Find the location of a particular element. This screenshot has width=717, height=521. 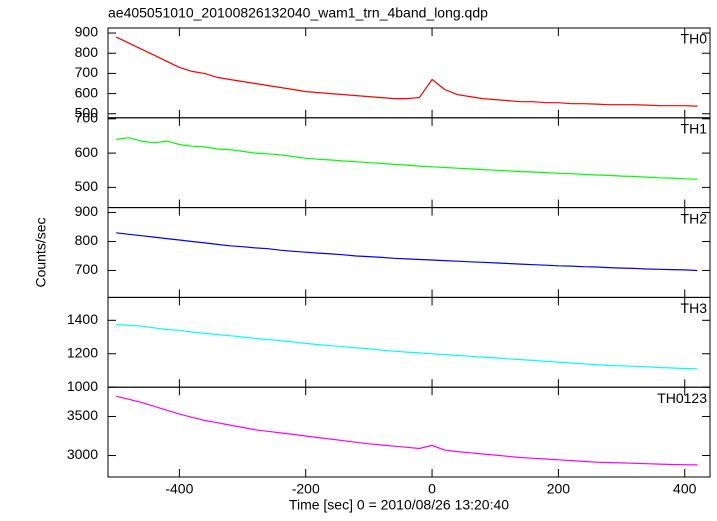

y-tick-label: 1000 is located at coordinates (82, 386).